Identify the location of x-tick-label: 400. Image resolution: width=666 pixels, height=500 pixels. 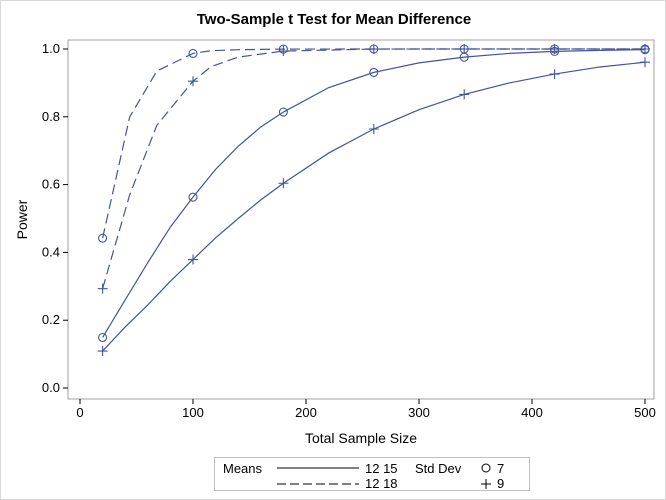
(532, 412).